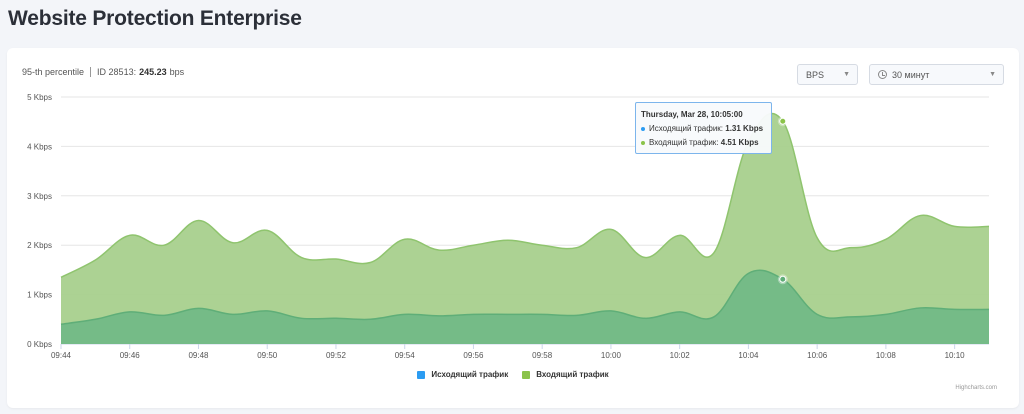 This screenshot has width=1024, height=414. I want to click on y-tick-label: 2 Kbps, so click(39, 245).